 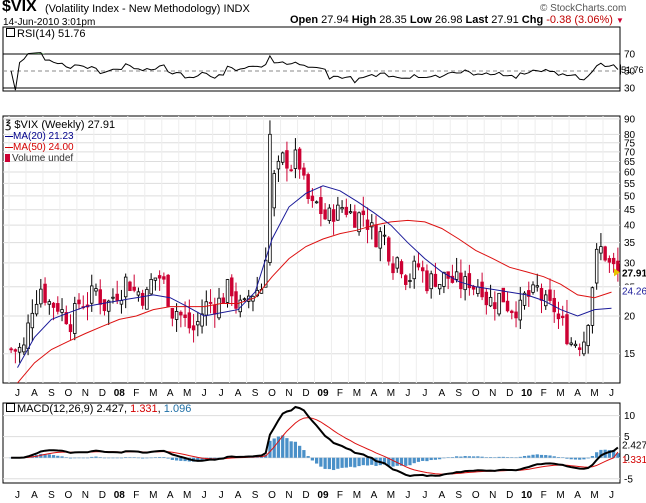 What do you see at coordinates (634, 448) in the screenshot?
I see `macd-y-axis: 10 5 0 -5 2.427 1.331` at bounding box center [634, 448].